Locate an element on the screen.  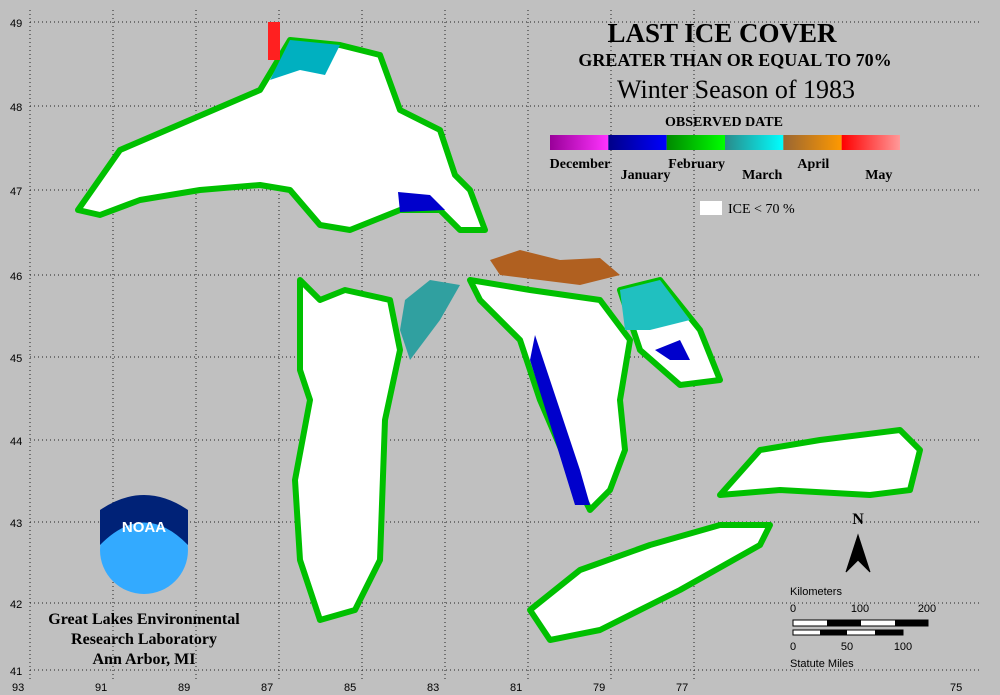
lake-michigan is located at coordinates (347, 450).